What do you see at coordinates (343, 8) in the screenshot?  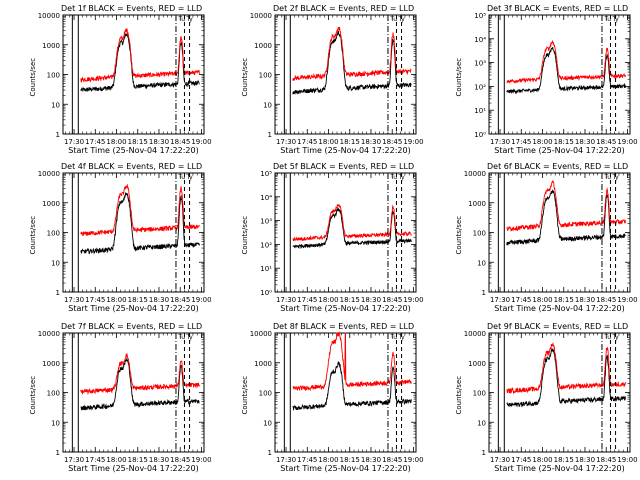 I see `panel-title: Det 2f BLACK = Events, RED = LLD` at bounding box center [343, 8].